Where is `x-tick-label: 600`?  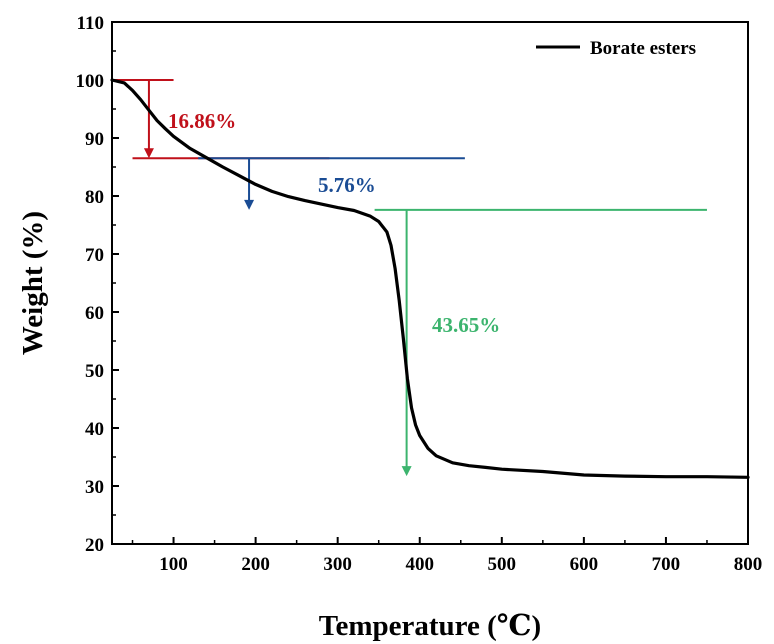
x-tick-label: 600 is located at coordinates (584, 564).